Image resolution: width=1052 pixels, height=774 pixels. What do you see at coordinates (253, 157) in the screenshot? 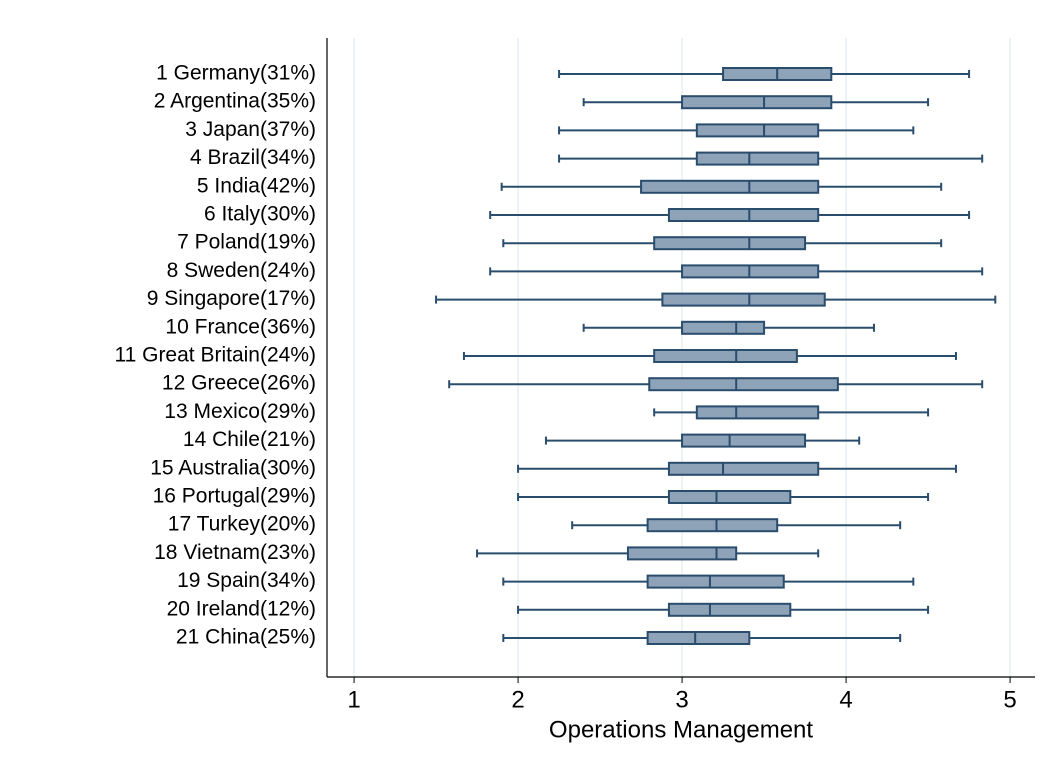
I see `category-label: 4 Brazil(34%)` at bounding box center [253, 157].